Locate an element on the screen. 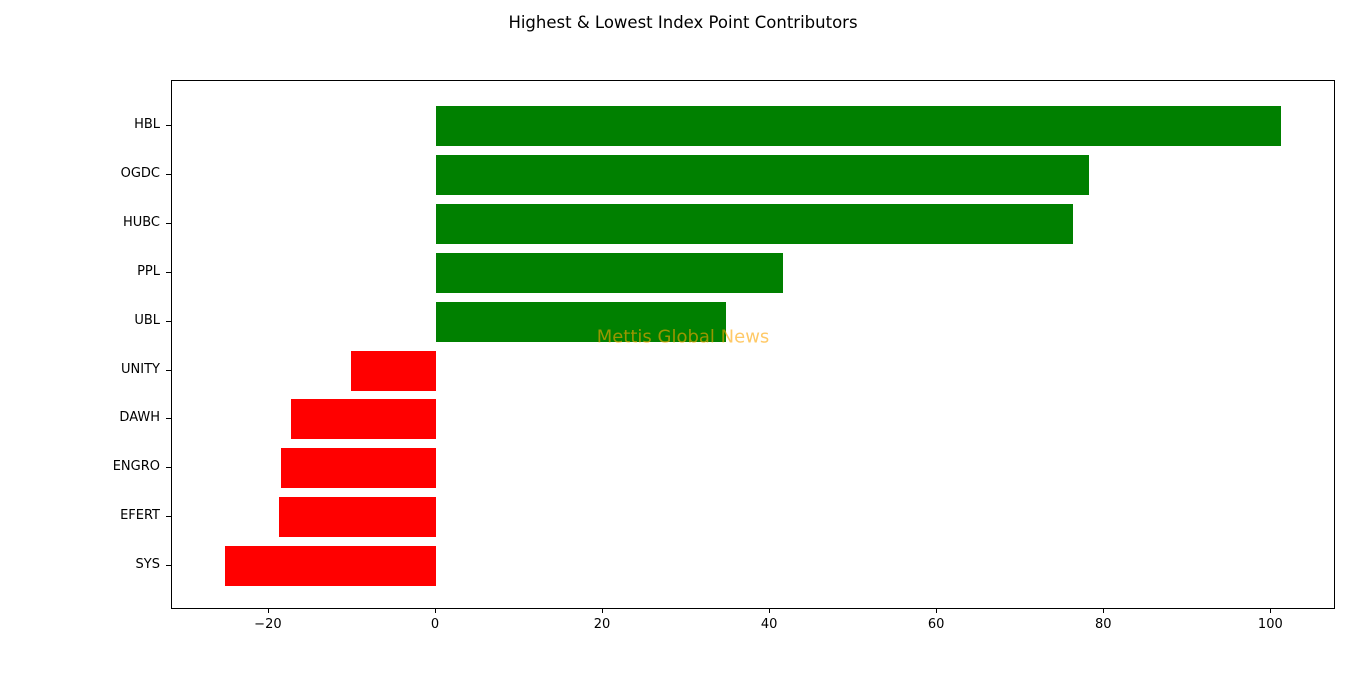 The height and width of the screenshot is (675, 1366). x-tick-label-20: 20 is located at coordinates (602, 624).